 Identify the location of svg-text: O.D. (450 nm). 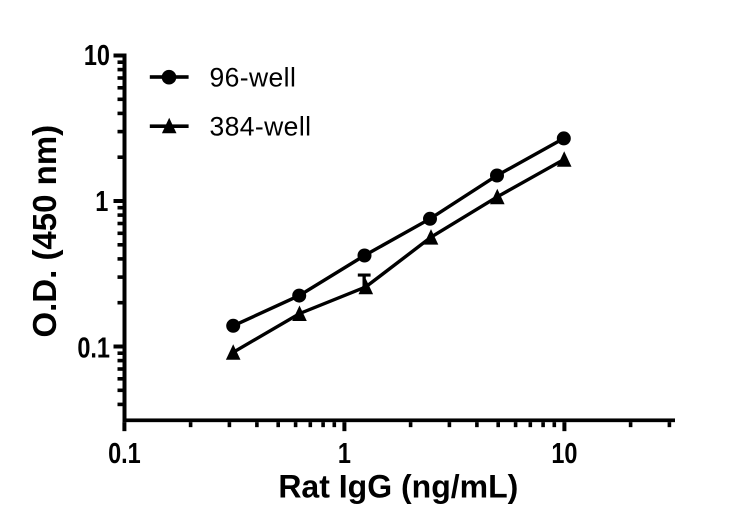
(44, 231).